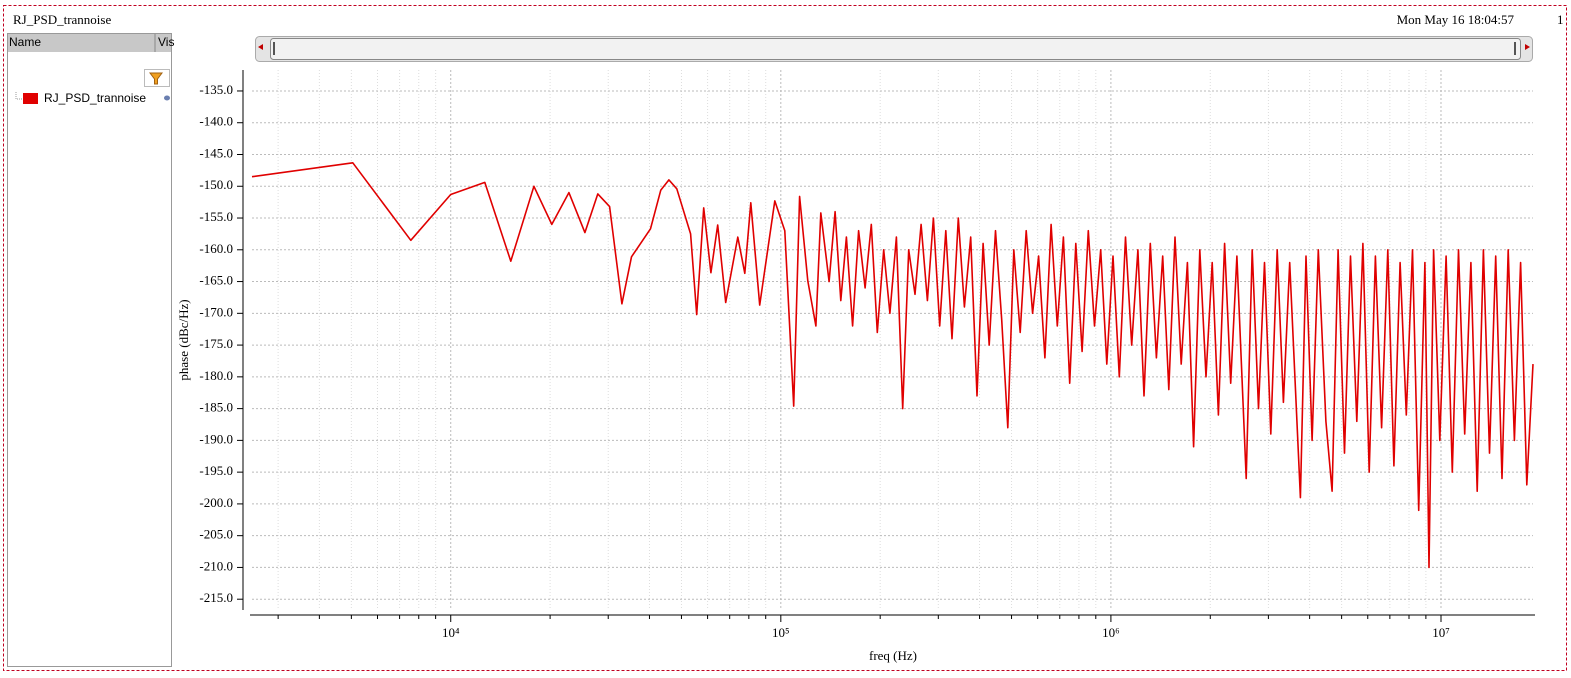  I want to click on y-tick-label: -215.0, so click(216, 597).